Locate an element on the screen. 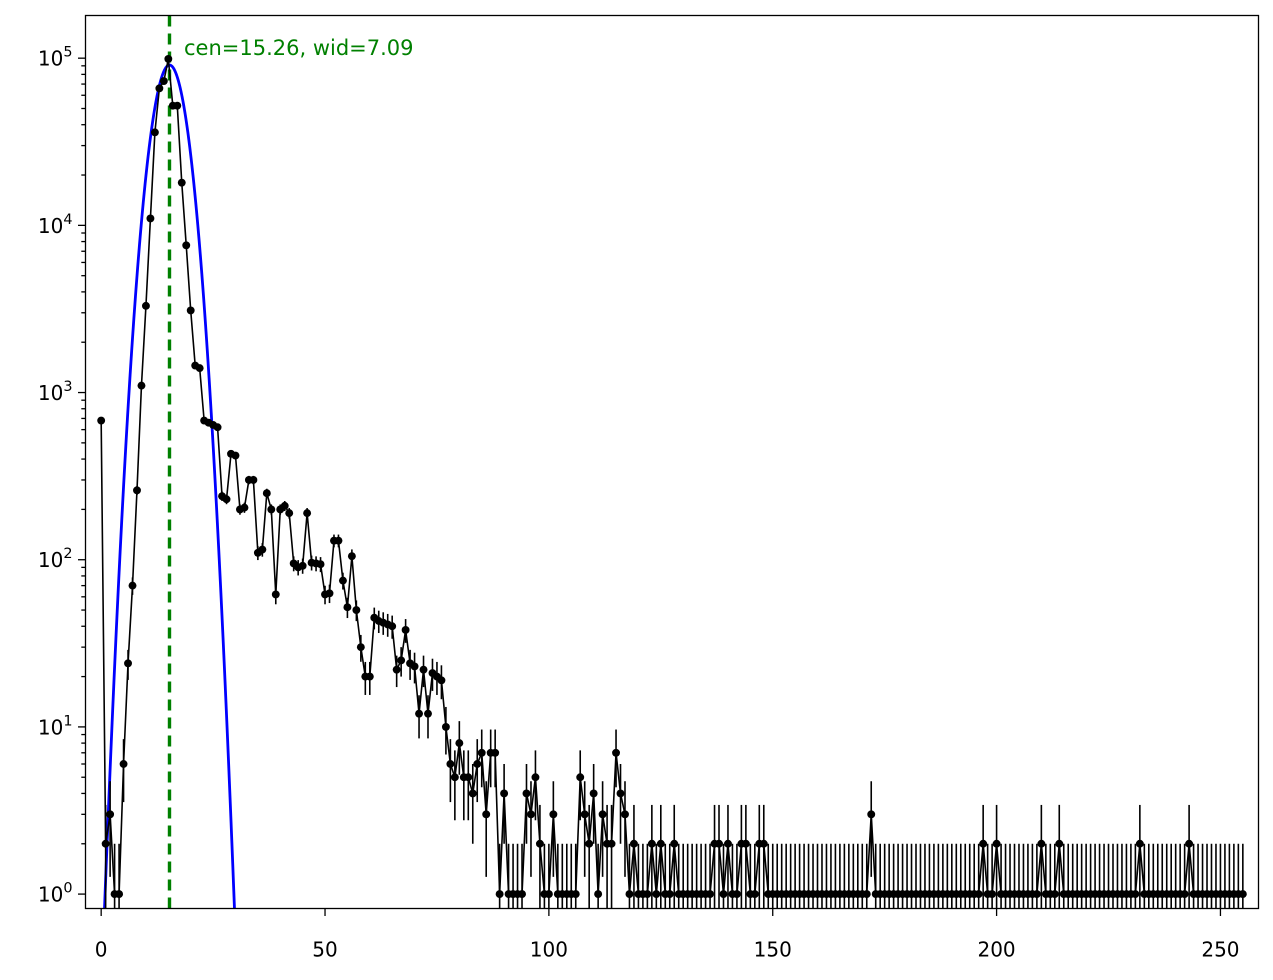 Image resolution: width=1273 pixels, height=980 pixels. svg-text: 200 is located at coordinates (996, 950).